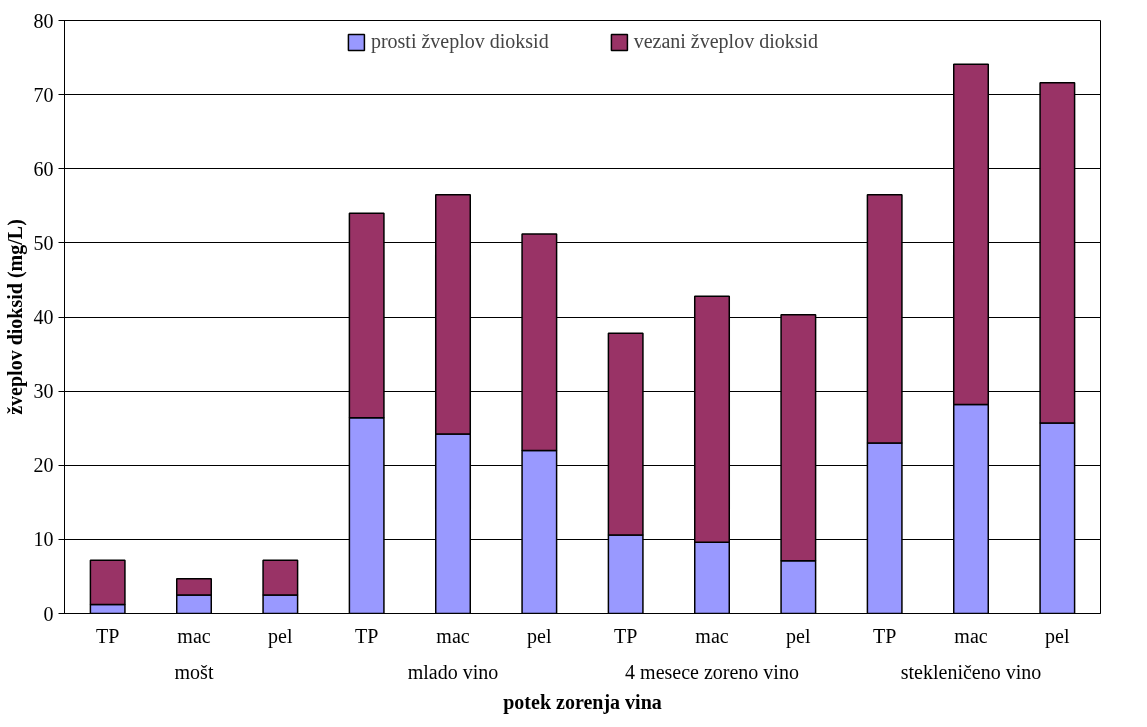  Describe the element at coordinates (582, 702) in the screenshot. I see `x-axis-title: potek zorenja vina` at that location.